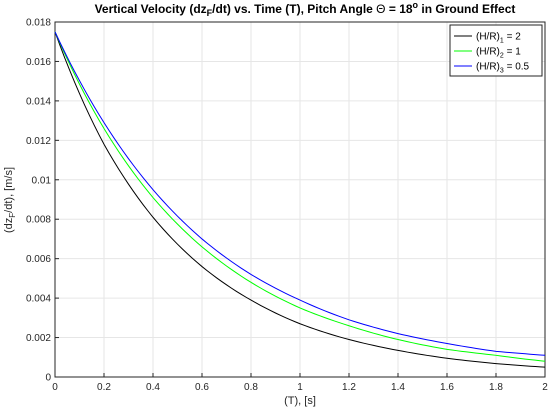 The image size is (550, 413). I want to click on legend-entry: (H/R)2 = 1, so click(498, 53).